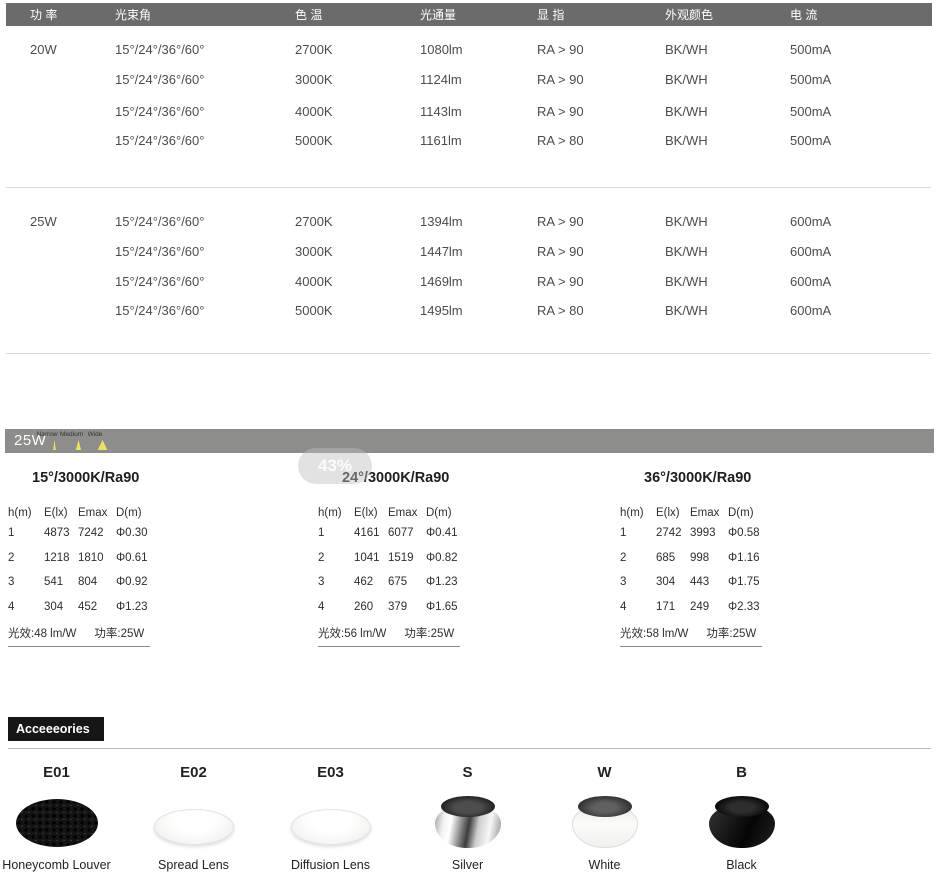 This screenshot has height=884, width=939. Describe the element at coordinates (690, 557) in the screenshot. I see `photometry-row: 2 685 998 Φ1.16` at that location.